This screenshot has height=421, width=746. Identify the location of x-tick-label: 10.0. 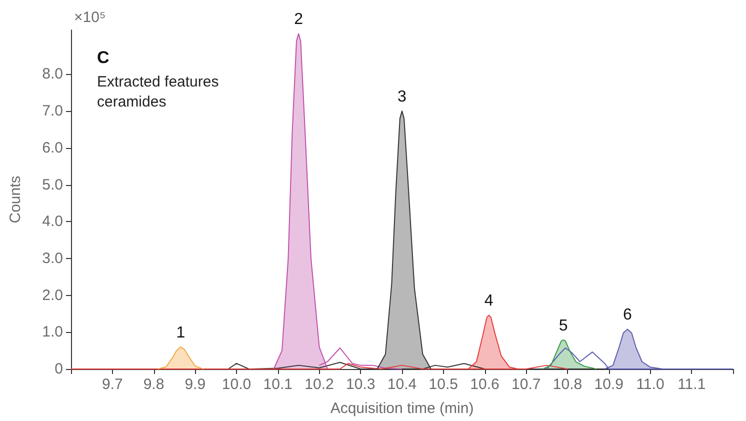
(237, 384).